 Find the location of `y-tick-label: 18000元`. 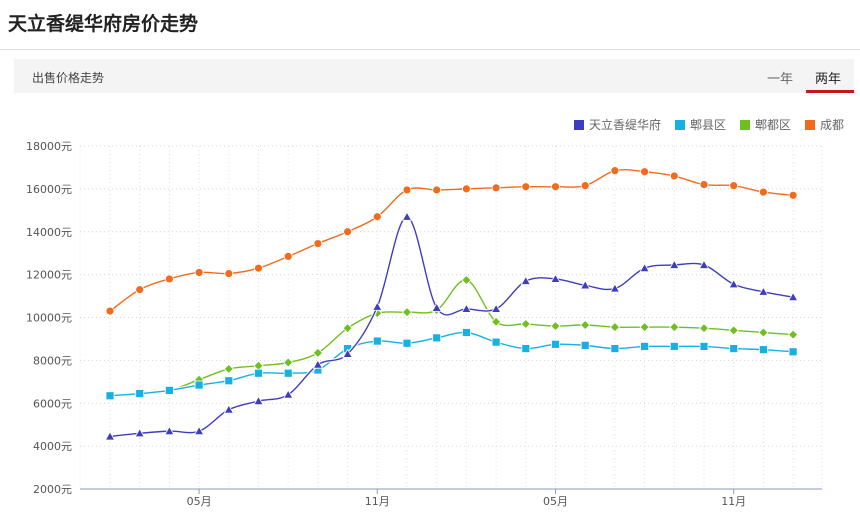

y-tick-label: 18000元 is located at coordinates (49, 146).